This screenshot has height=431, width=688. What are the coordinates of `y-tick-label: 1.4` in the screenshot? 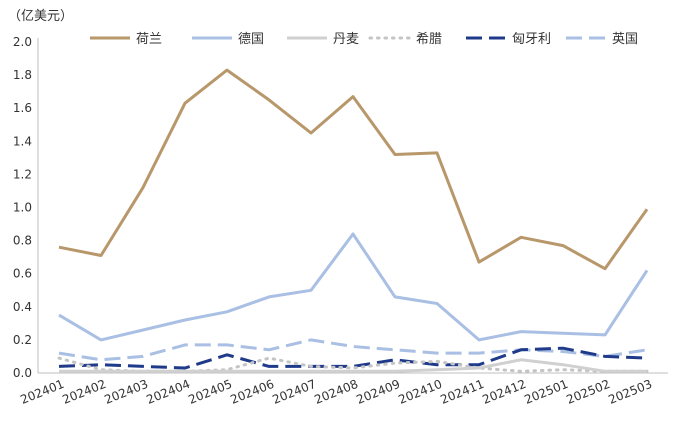 It's located at (22, 141).